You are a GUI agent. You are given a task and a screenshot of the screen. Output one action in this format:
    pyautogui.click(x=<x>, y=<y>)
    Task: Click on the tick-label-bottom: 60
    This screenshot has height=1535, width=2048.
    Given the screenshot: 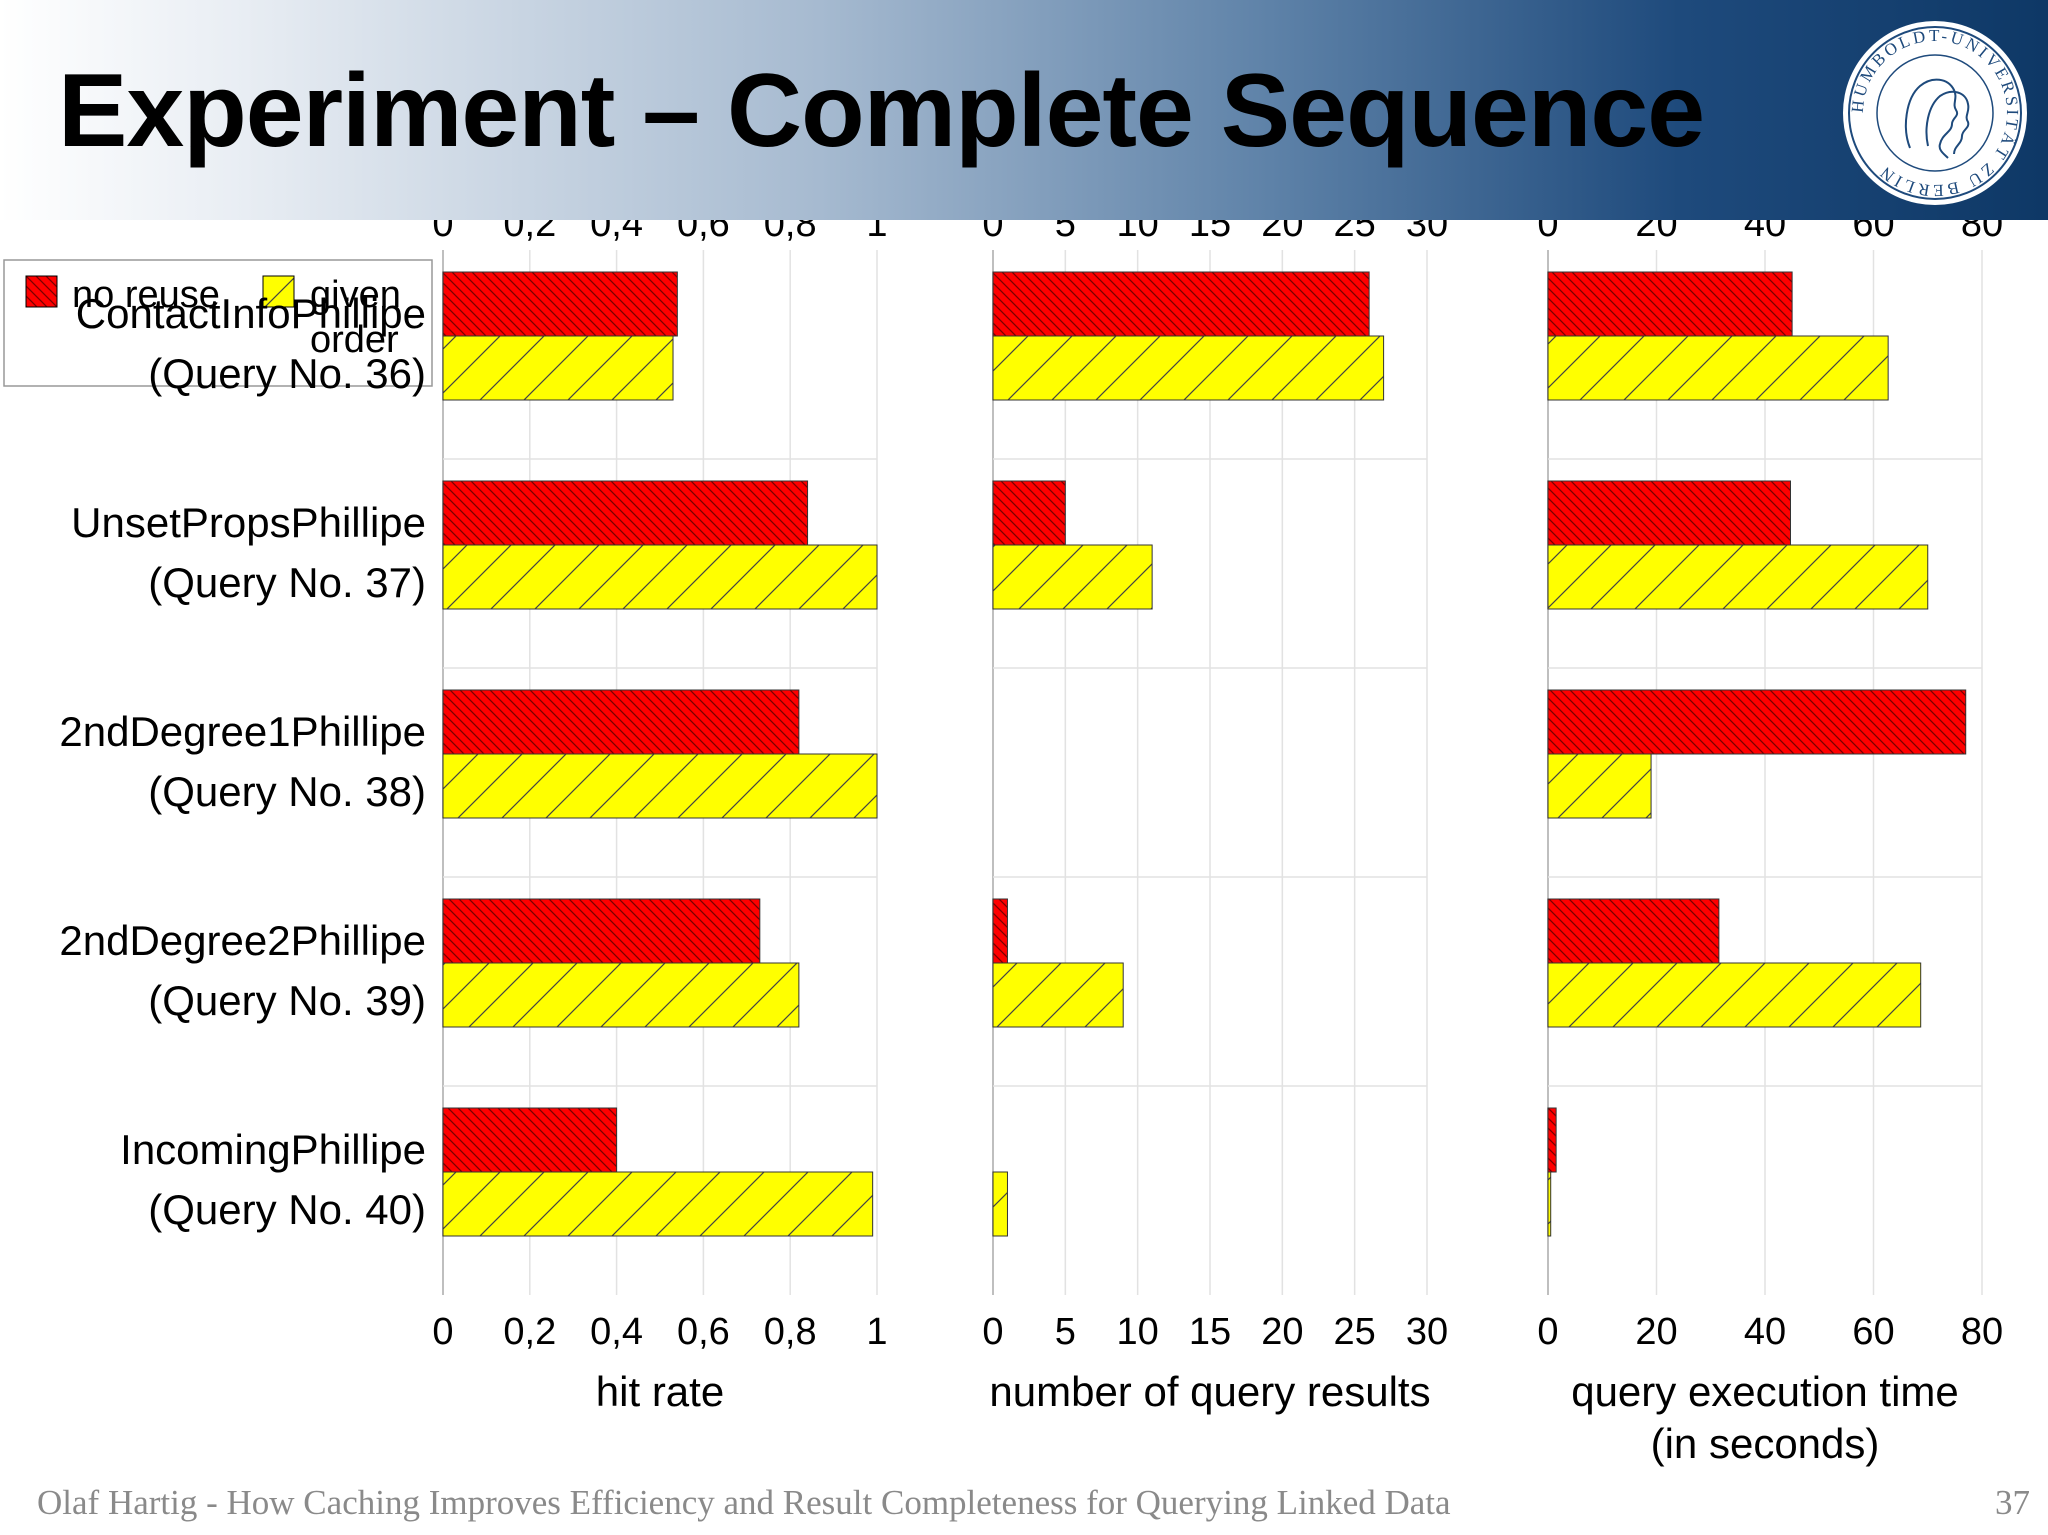 What is the action you would take?
    pyautogui.click(x=1873, y=1332)
    